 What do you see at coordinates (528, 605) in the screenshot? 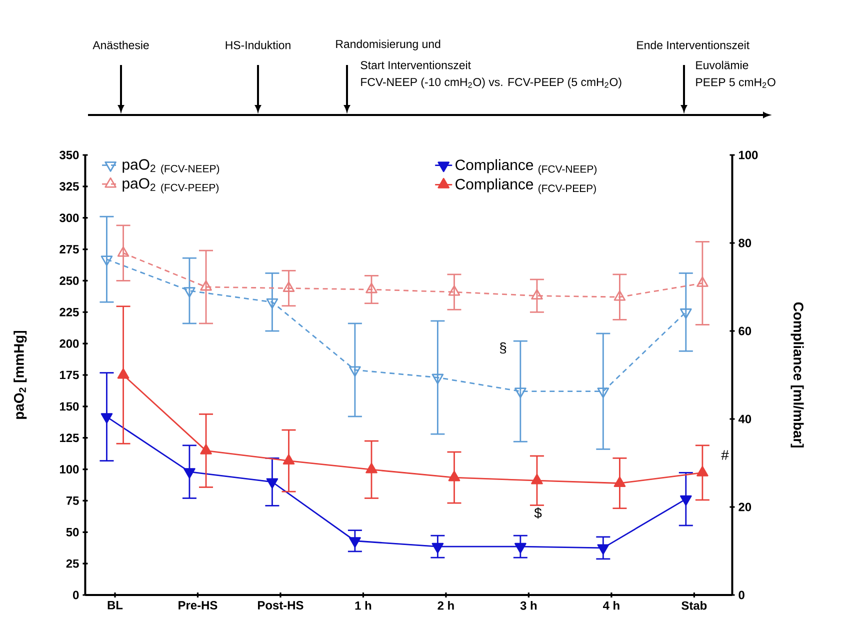
I see `x-tick-label: 3 h` at bounding box center [528, 605].